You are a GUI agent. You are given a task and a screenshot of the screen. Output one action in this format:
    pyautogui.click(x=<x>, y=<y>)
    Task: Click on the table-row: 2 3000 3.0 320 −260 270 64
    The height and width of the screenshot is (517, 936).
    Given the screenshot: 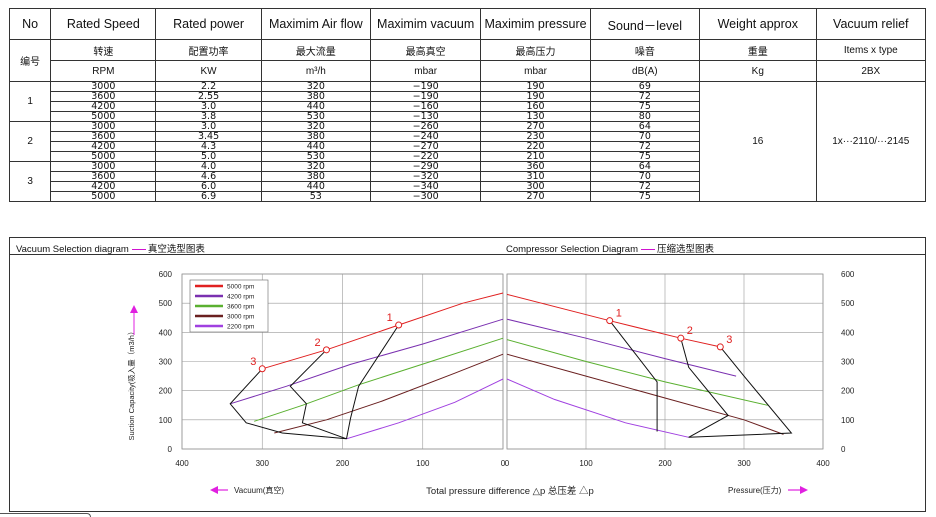 What is the action you would take?
    pyautogui.click(x=467, y=141)
    